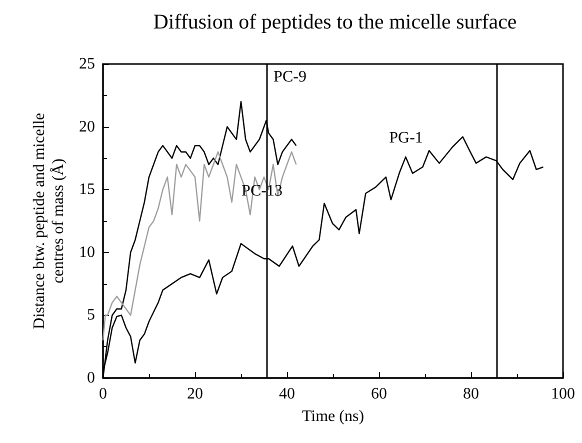 The height and width of the screenshot is (443, 582). I want to click on x-tick-label: 80, so click(471, 394).